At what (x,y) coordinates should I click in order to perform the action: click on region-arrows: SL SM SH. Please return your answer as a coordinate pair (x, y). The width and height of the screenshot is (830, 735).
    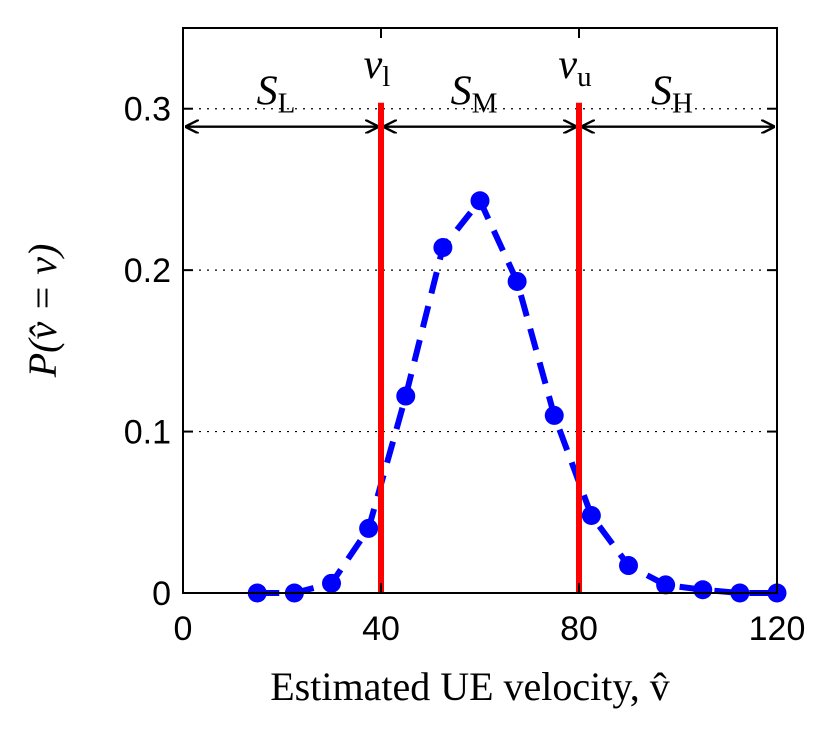
    Looking at the image, I should click on (480, 98).